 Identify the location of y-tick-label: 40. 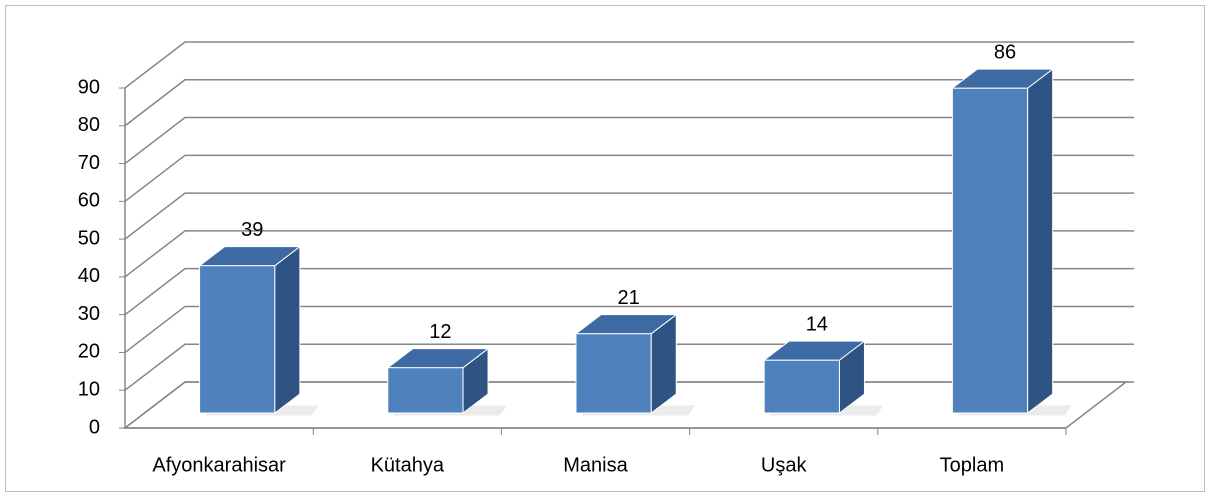
(89, 276).